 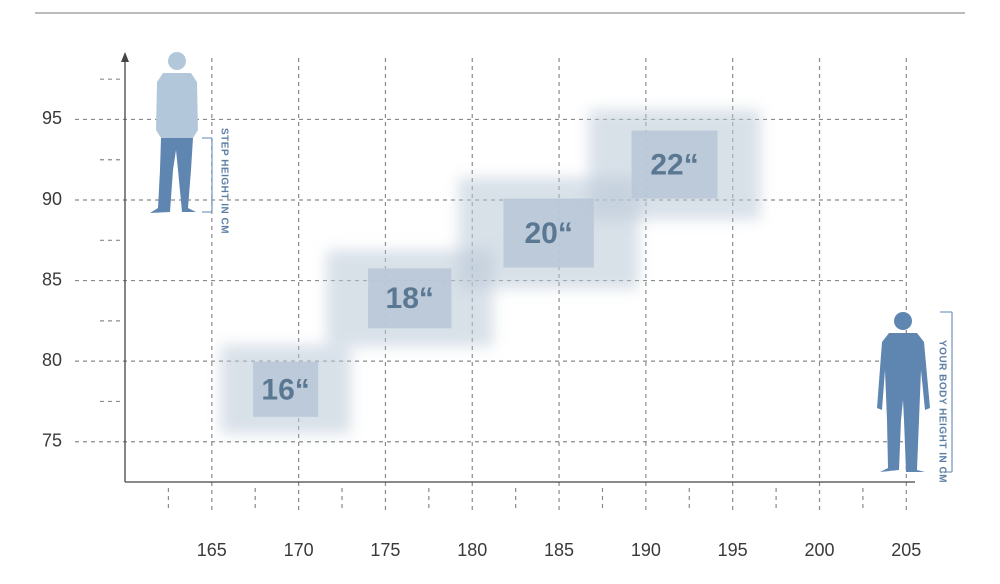 What do you see at coordinates (385, 550) in the screenshot?
I see `x-tick-label: 175` at bounding box center [385, 550].